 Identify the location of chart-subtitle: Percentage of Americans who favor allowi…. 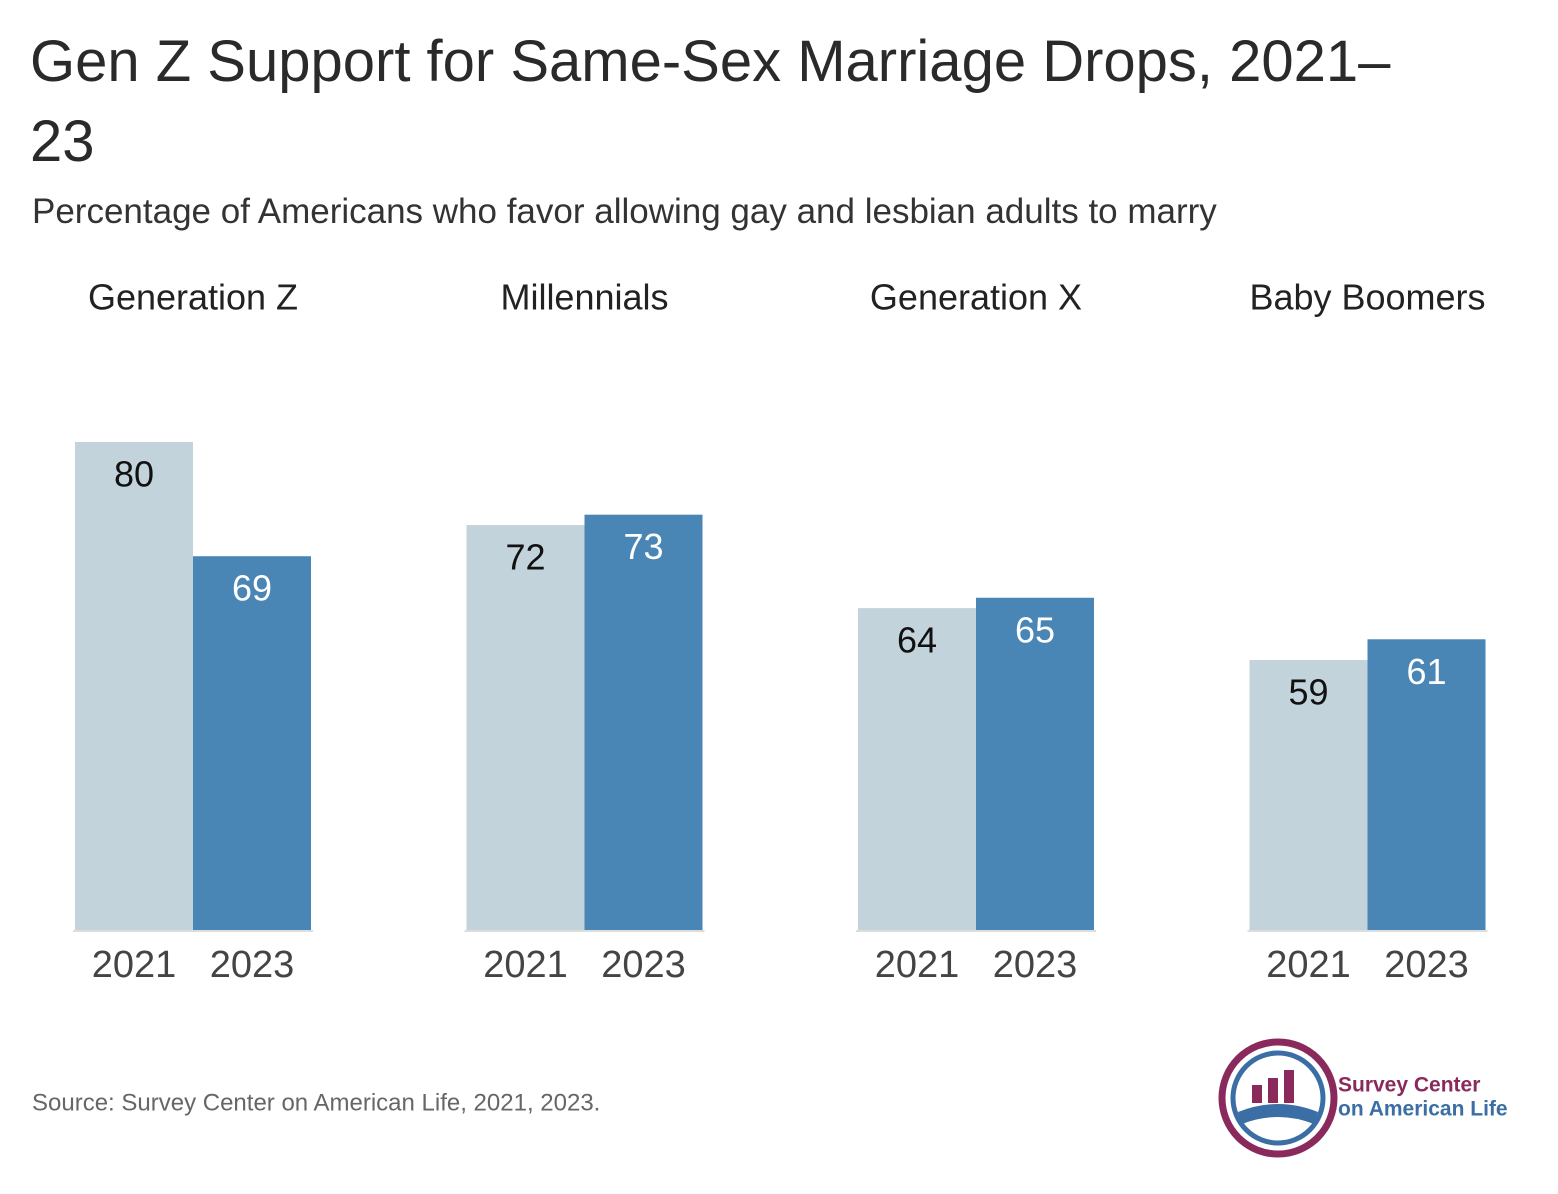
(624, 211).